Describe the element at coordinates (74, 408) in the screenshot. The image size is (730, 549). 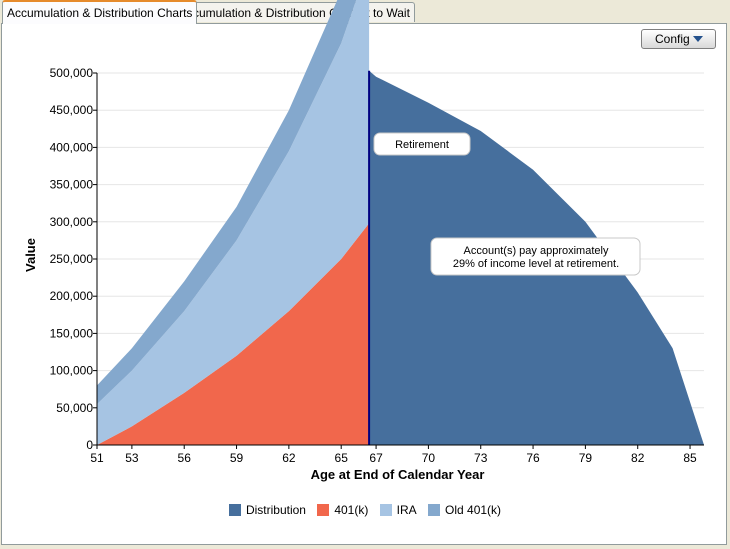
I see `y-tick-label: 50,000` at that location.